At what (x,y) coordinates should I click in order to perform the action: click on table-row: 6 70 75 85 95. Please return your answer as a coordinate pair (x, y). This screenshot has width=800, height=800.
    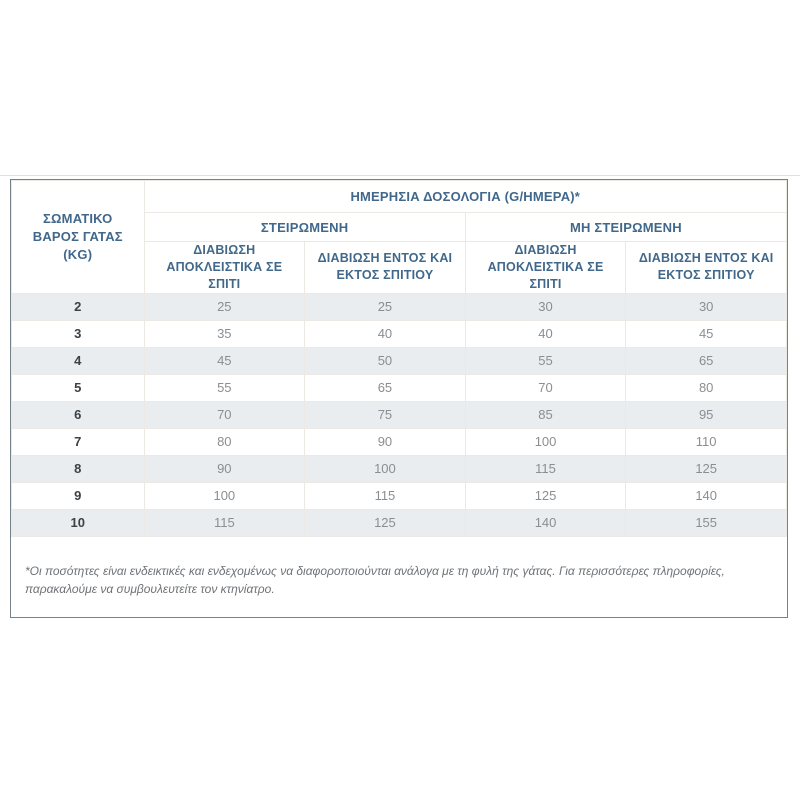
    Looking at the image, I should click on (399, 414).